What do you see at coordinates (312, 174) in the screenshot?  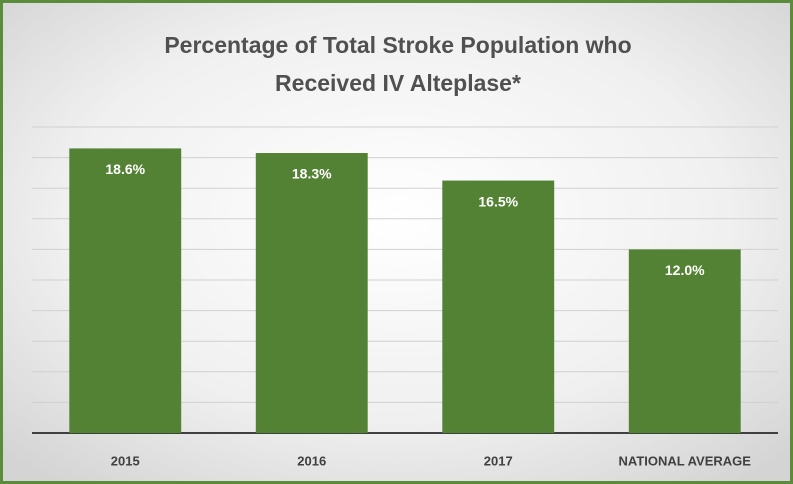 I see `value-label: 18.3%` at bounding box center [312, 174].